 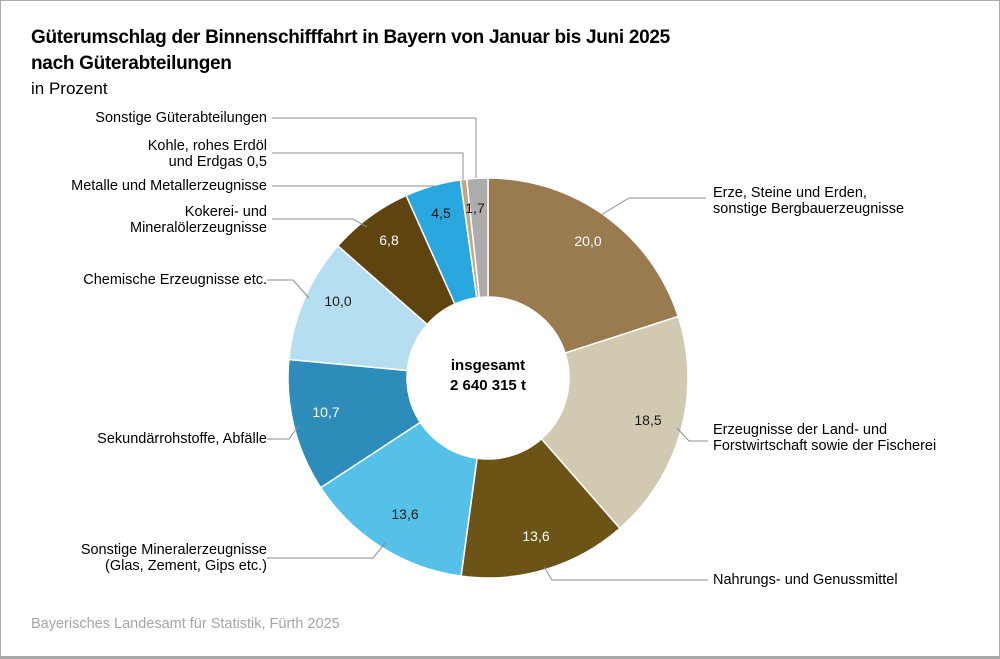 I want to click on total-value: 2 640 315 t, so click(x=488, y=385).